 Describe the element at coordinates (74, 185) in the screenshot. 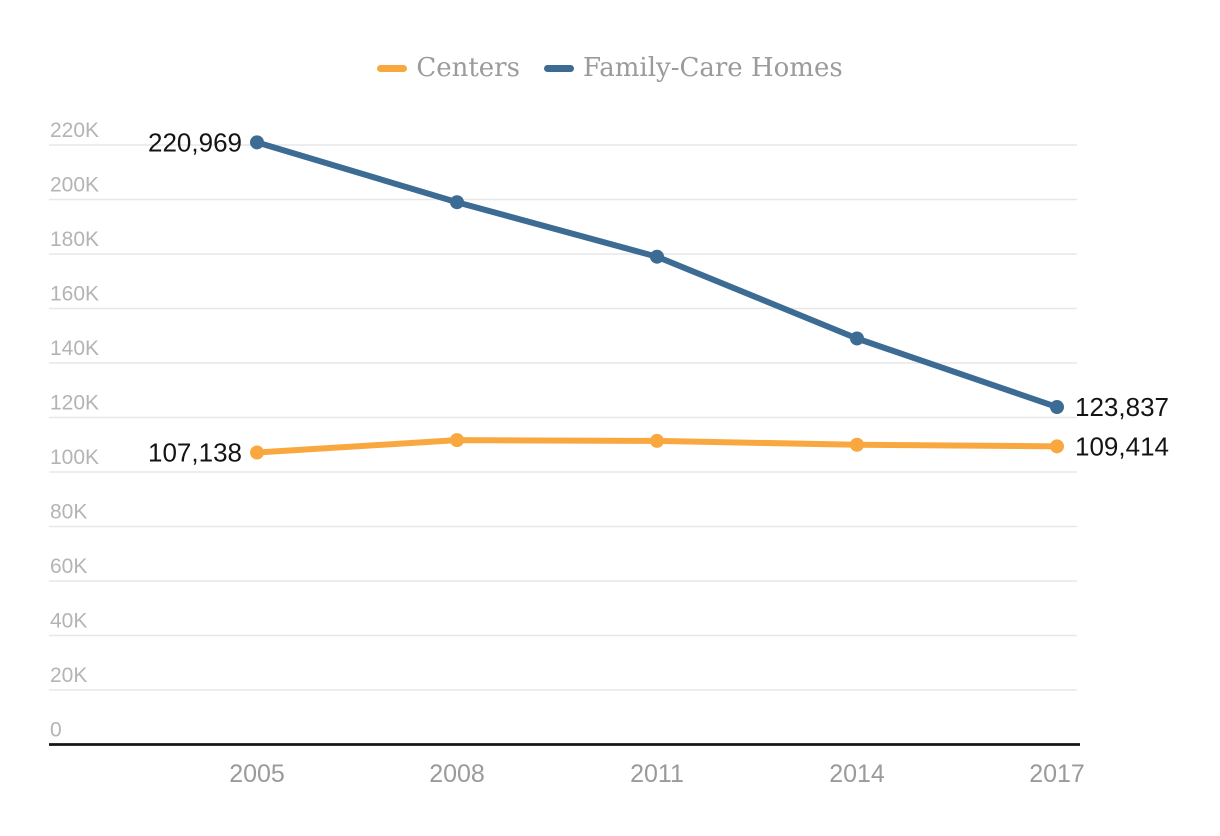

I see `y-tick-label: 200K` at that location.